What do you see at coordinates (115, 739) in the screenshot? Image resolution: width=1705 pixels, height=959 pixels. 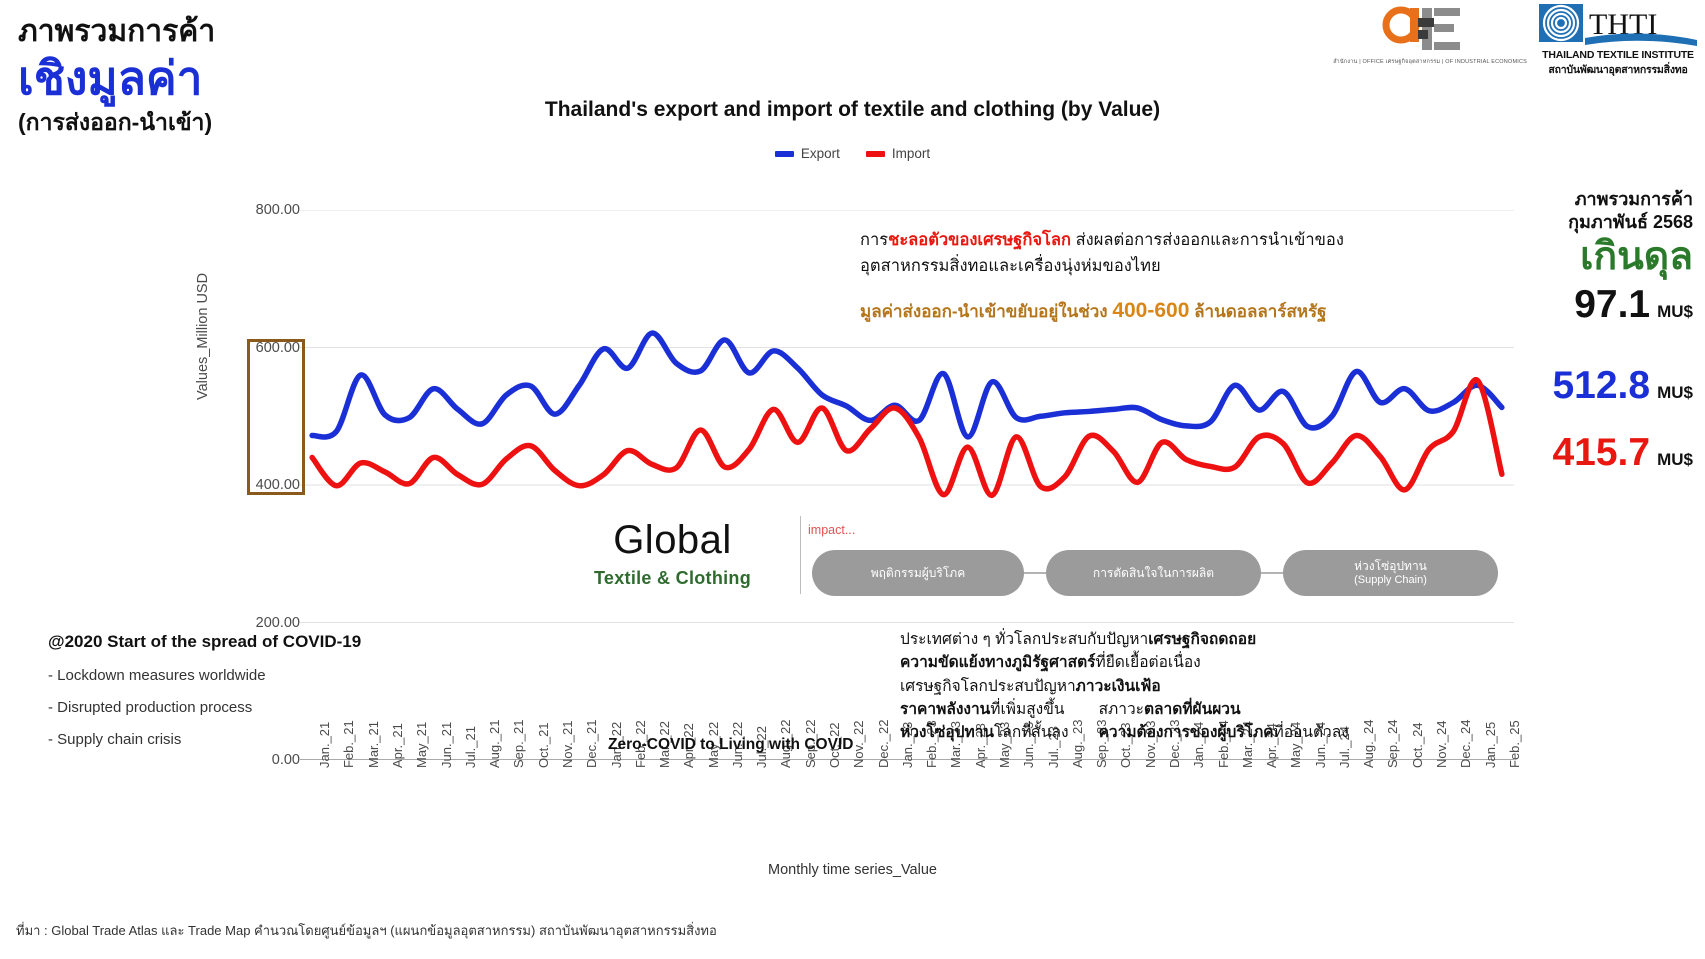 I see `covid-note-item: - Supply chain crisis` at bounding box center [115, 739].